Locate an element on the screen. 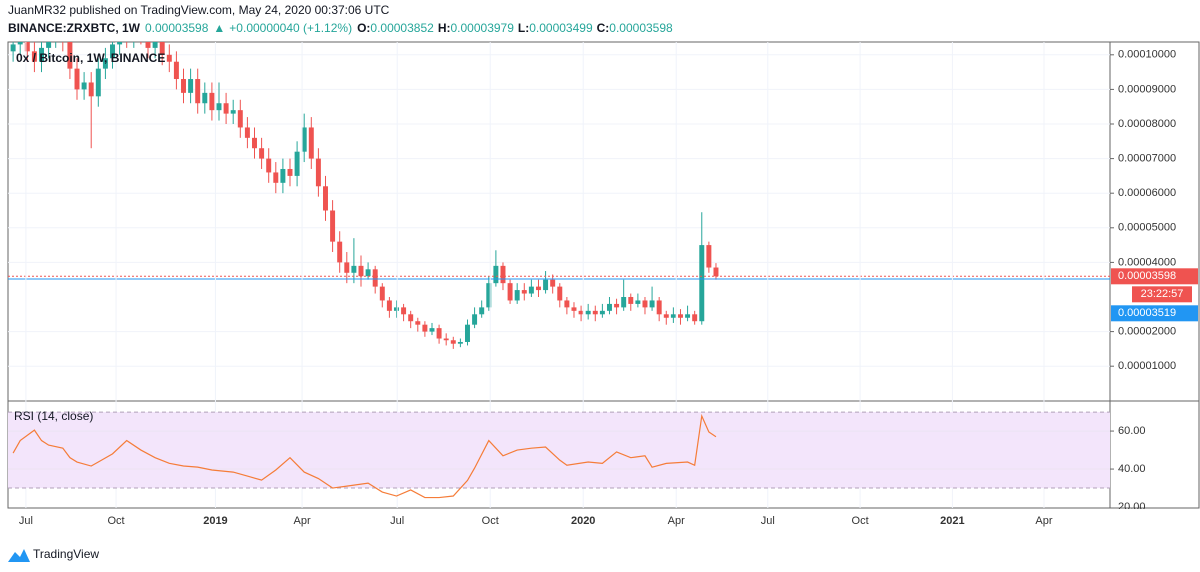 The height and width of the screenshot is (572, 1200). y-tick-label: 0.00004000 is located at coordinates (1147, 262).